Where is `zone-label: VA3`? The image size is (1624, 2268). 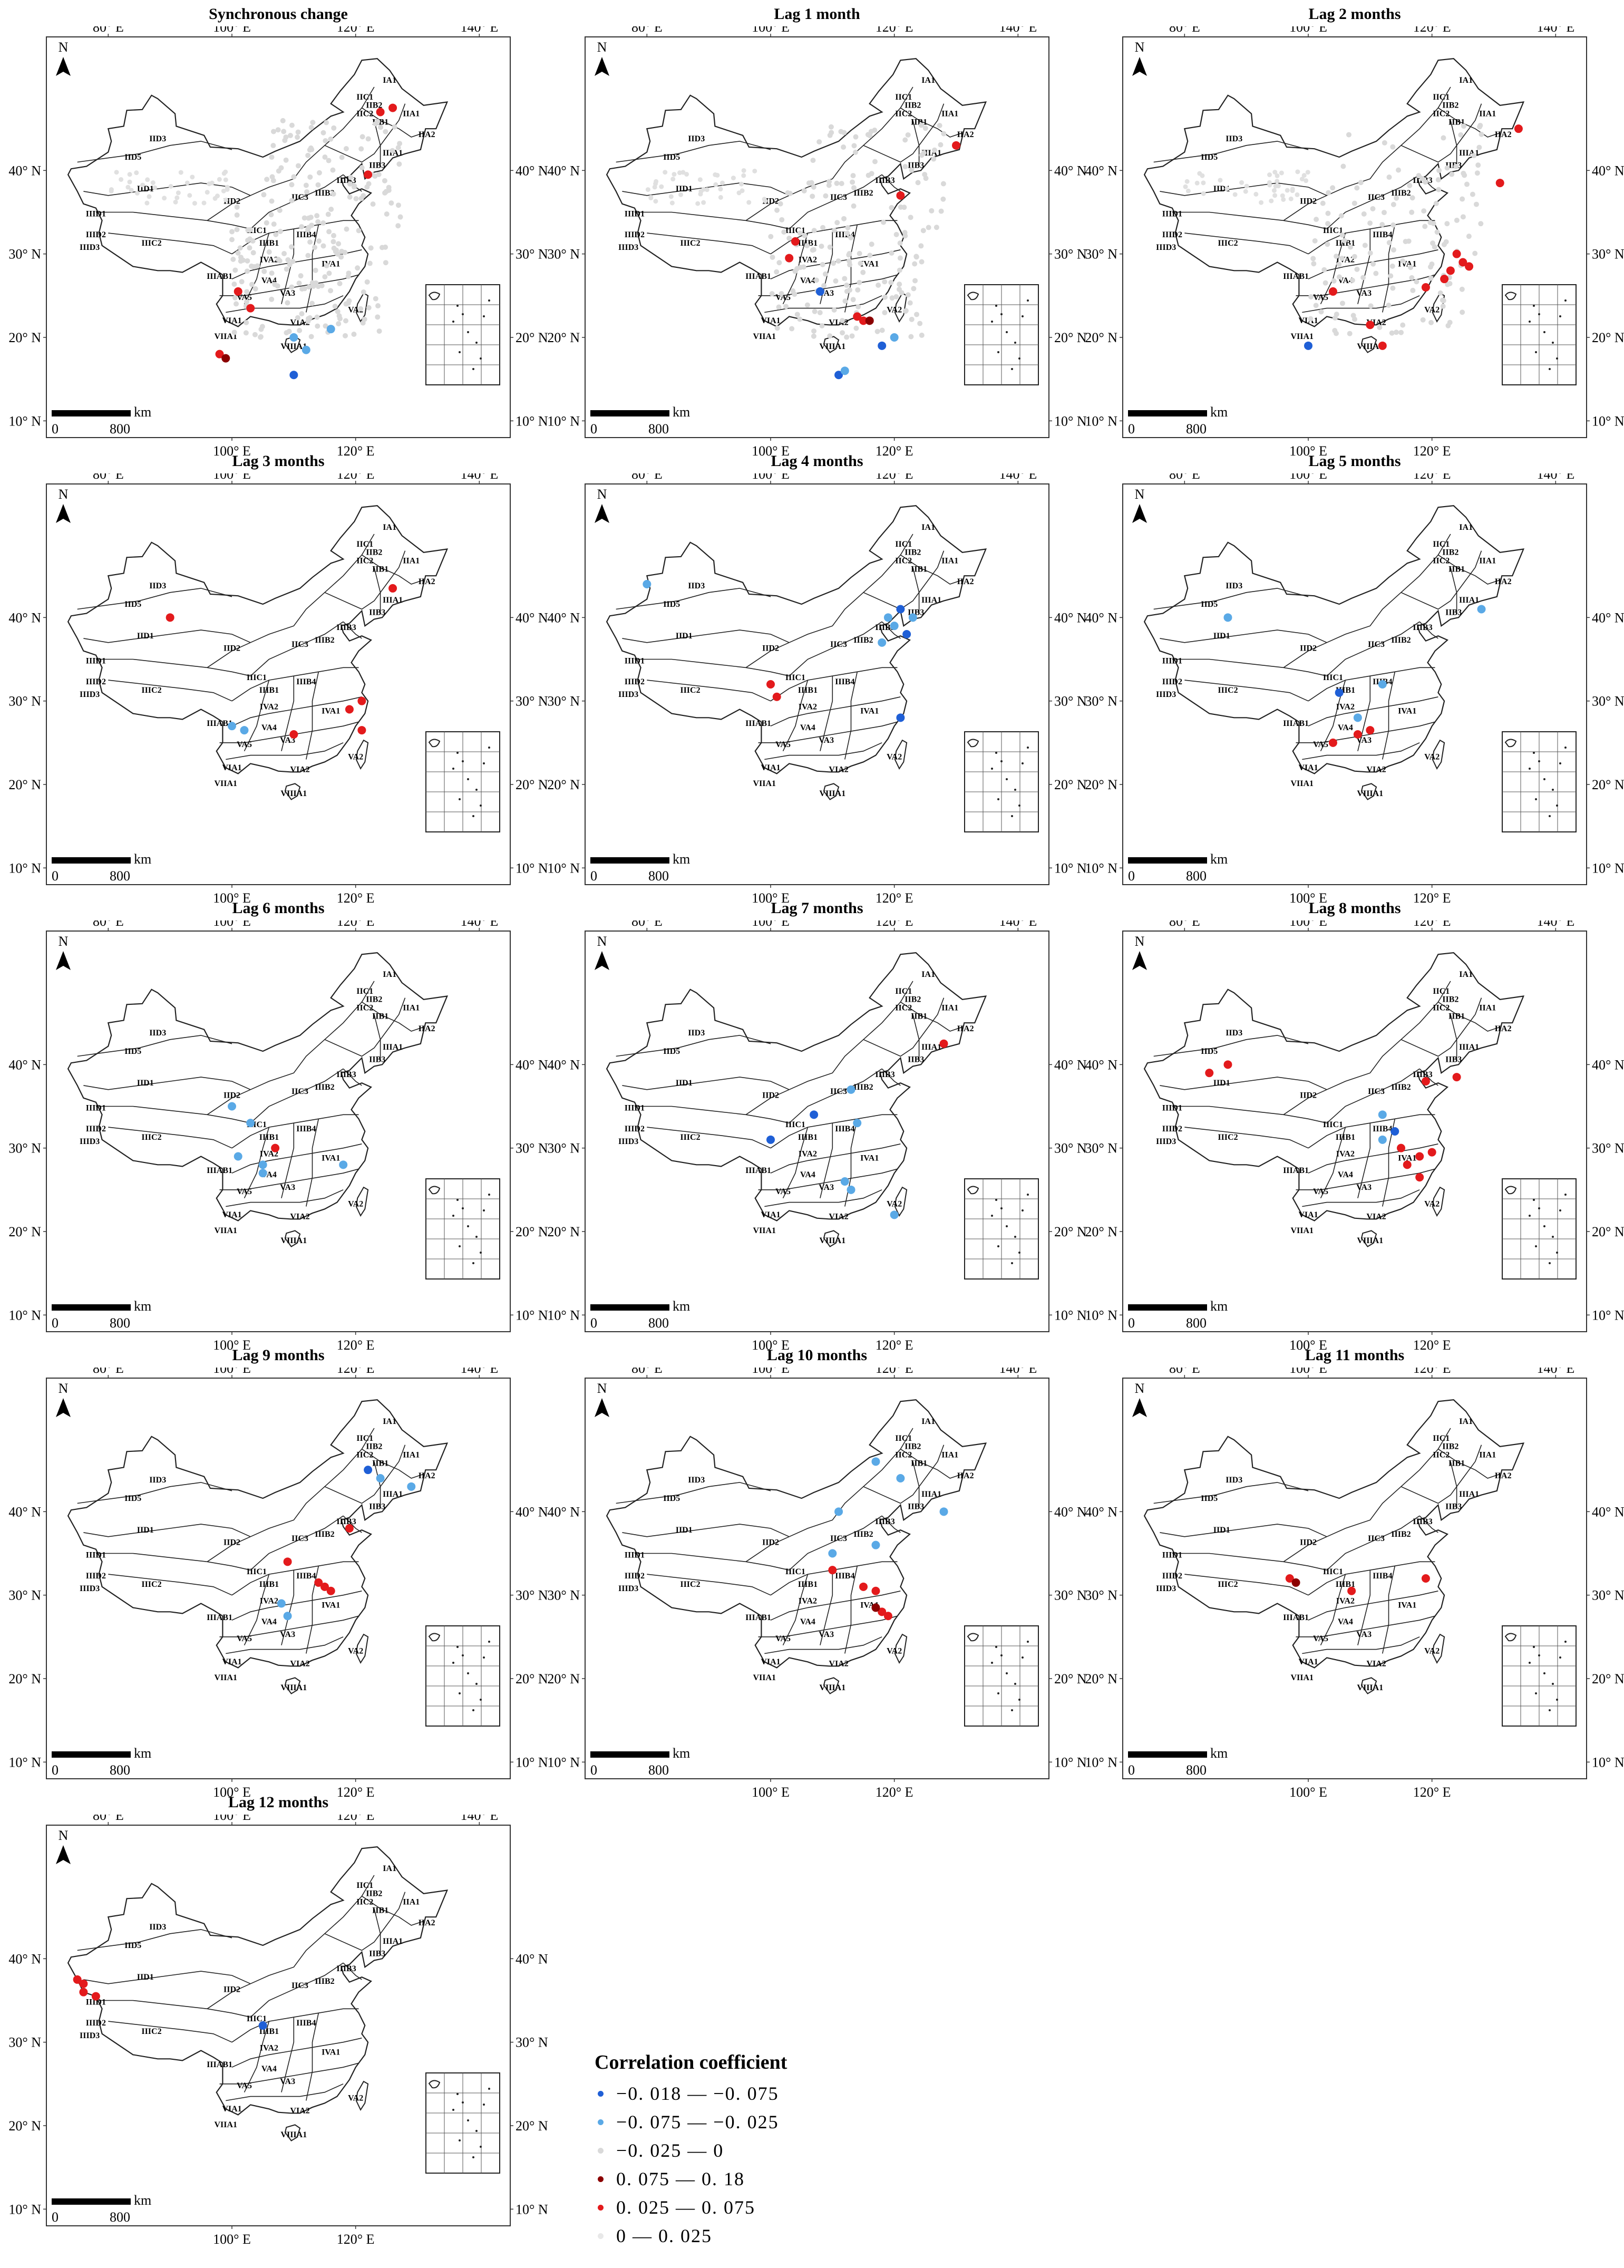
zone-label: VA3 is located at coordinates (826, 740).